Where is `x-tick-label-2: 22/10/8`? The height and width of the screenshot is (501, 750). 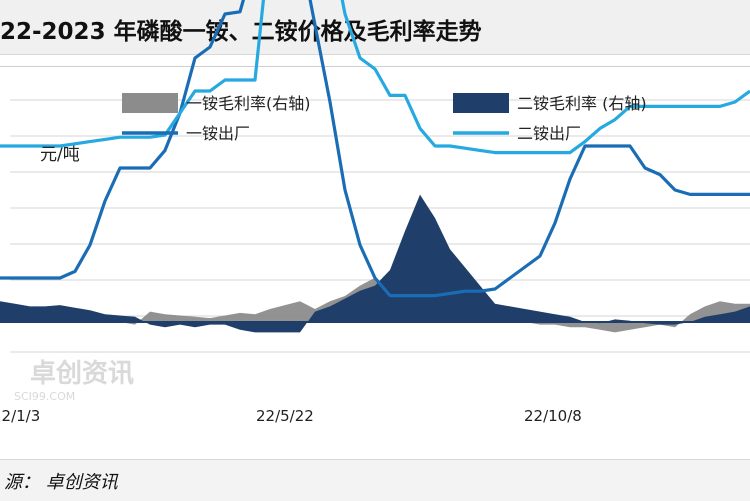
x-tick-label-2: 22/10/8 is located at coordinates (553, 416).